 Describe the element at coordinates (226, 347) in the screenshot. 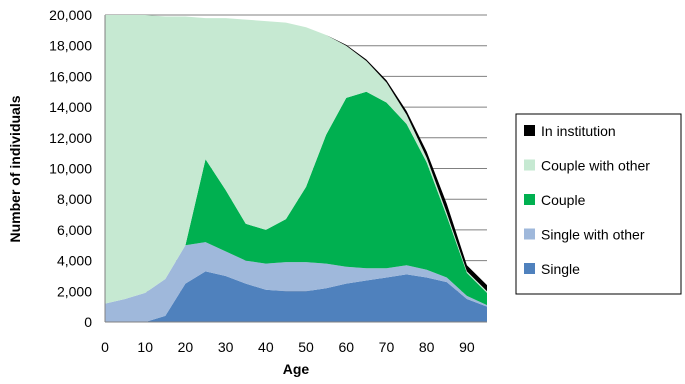

I see `x-tick-label: 30` at that location.